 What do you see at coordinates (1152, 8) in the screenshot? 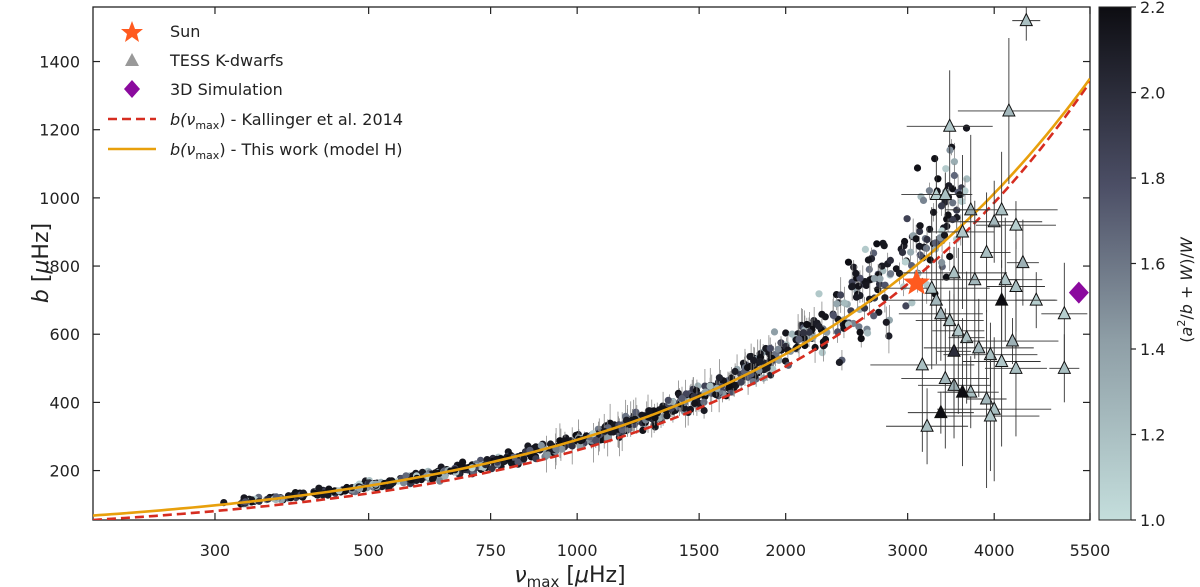
I see `colorbar-tick-label: 2.2` at bounding box center [1152, 8].